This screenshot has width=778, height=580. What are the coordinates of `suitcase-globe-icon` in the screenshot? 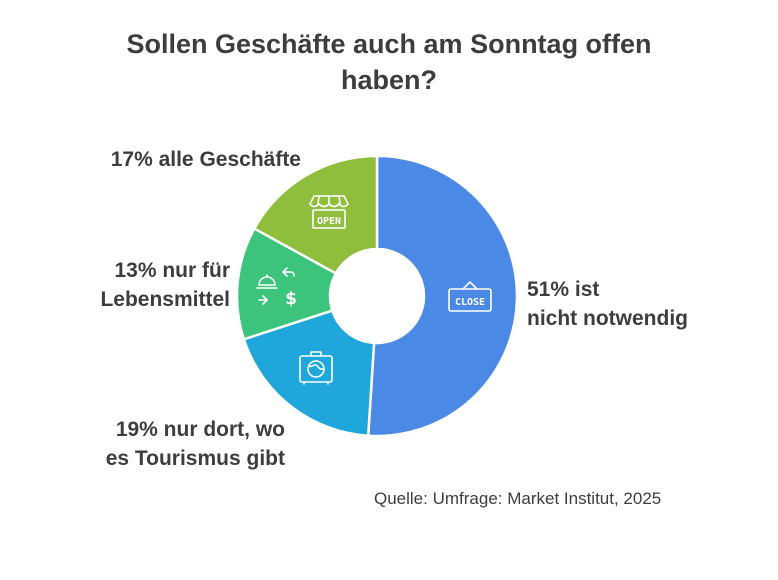 It's located at (316, 368).